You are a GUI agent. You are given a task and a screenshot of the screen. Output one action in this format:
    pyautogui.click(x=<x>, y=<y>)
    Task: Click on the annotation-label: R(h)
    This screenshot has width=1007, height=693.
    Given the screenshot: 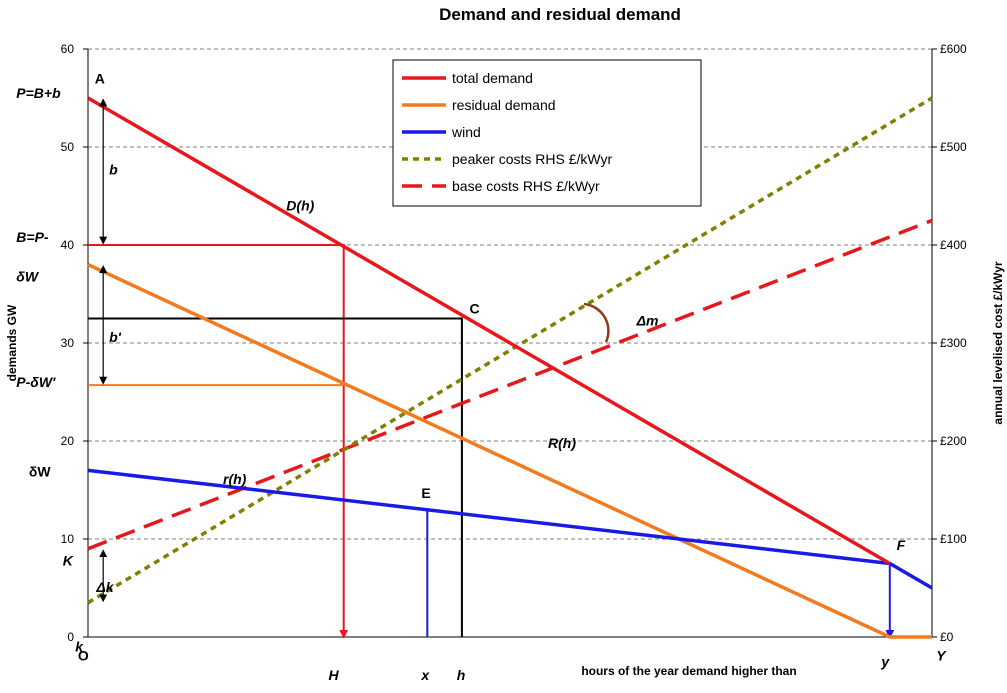 What is the action you would take?
    pyautogui.click(x=562, y=443)
    